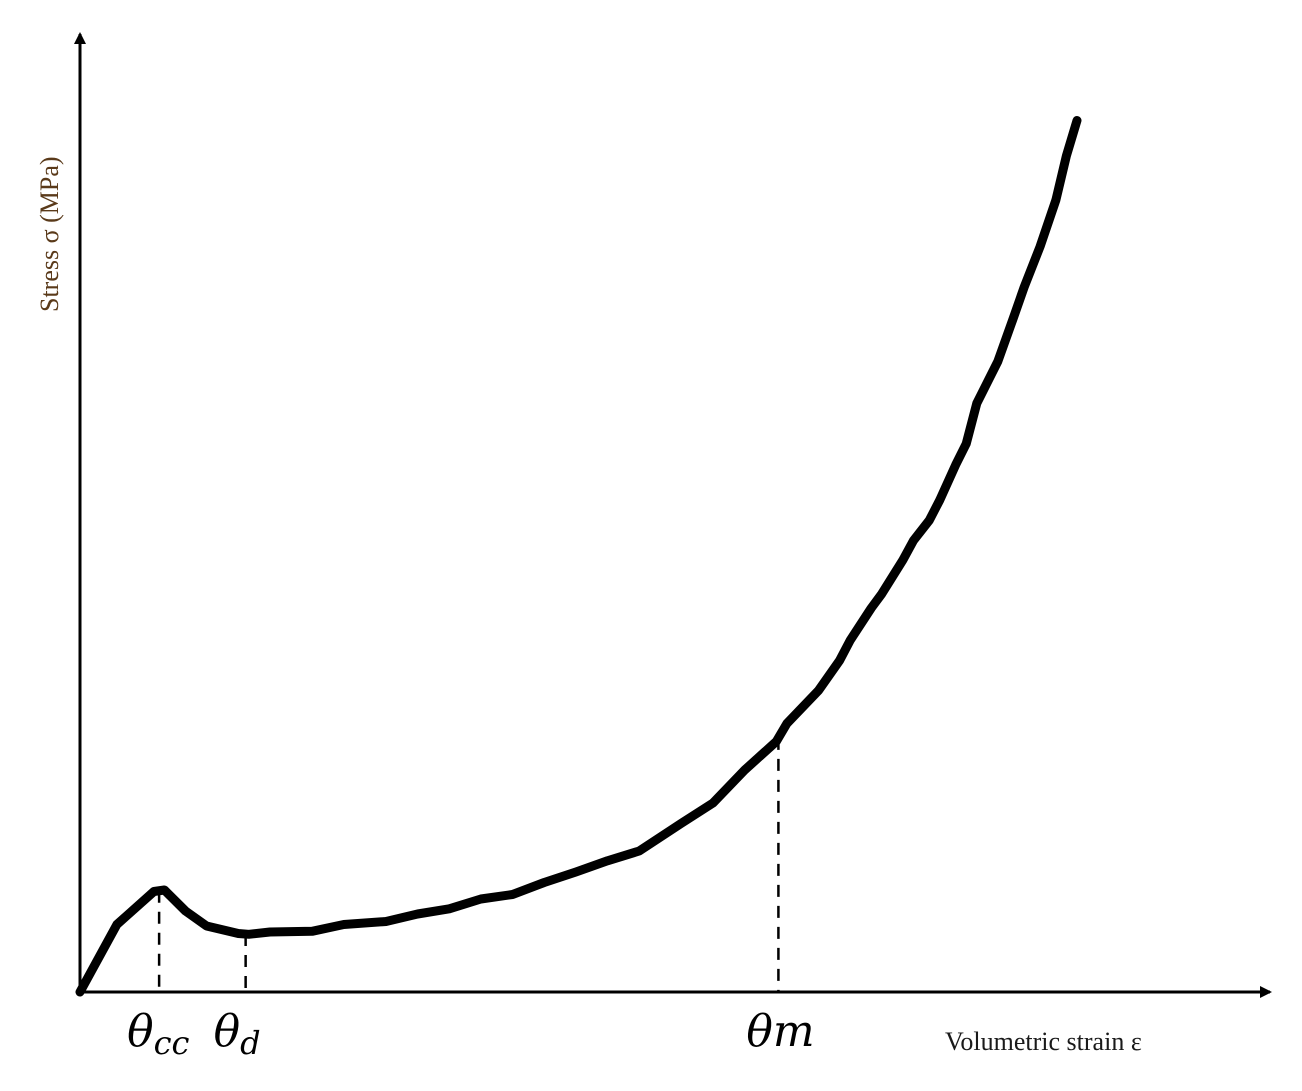 This screenshot has height=1091, width=1302. I want to click on reference-labels: θcc θd θm, so click(471, 1034).